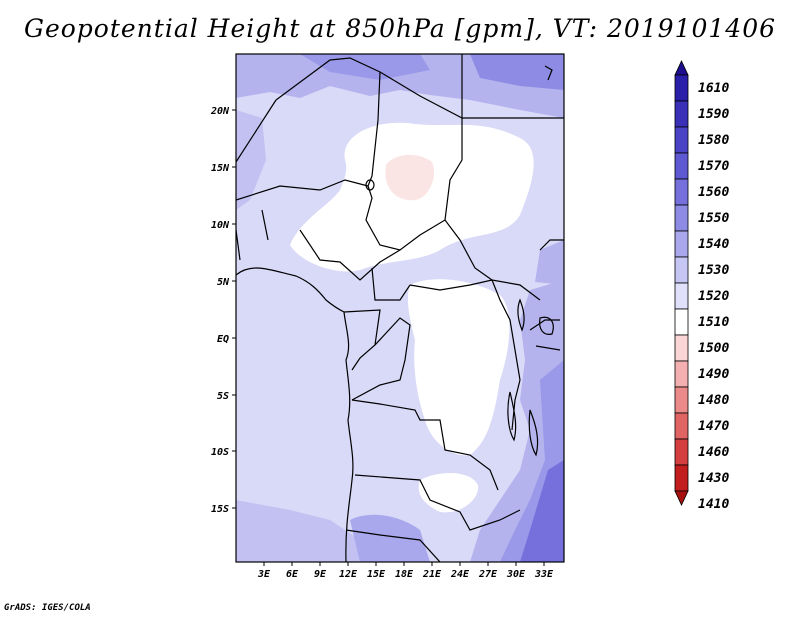 The width and height of the screenshot is (800, 618). I want to click on lake-victoria, so click(546, 325).